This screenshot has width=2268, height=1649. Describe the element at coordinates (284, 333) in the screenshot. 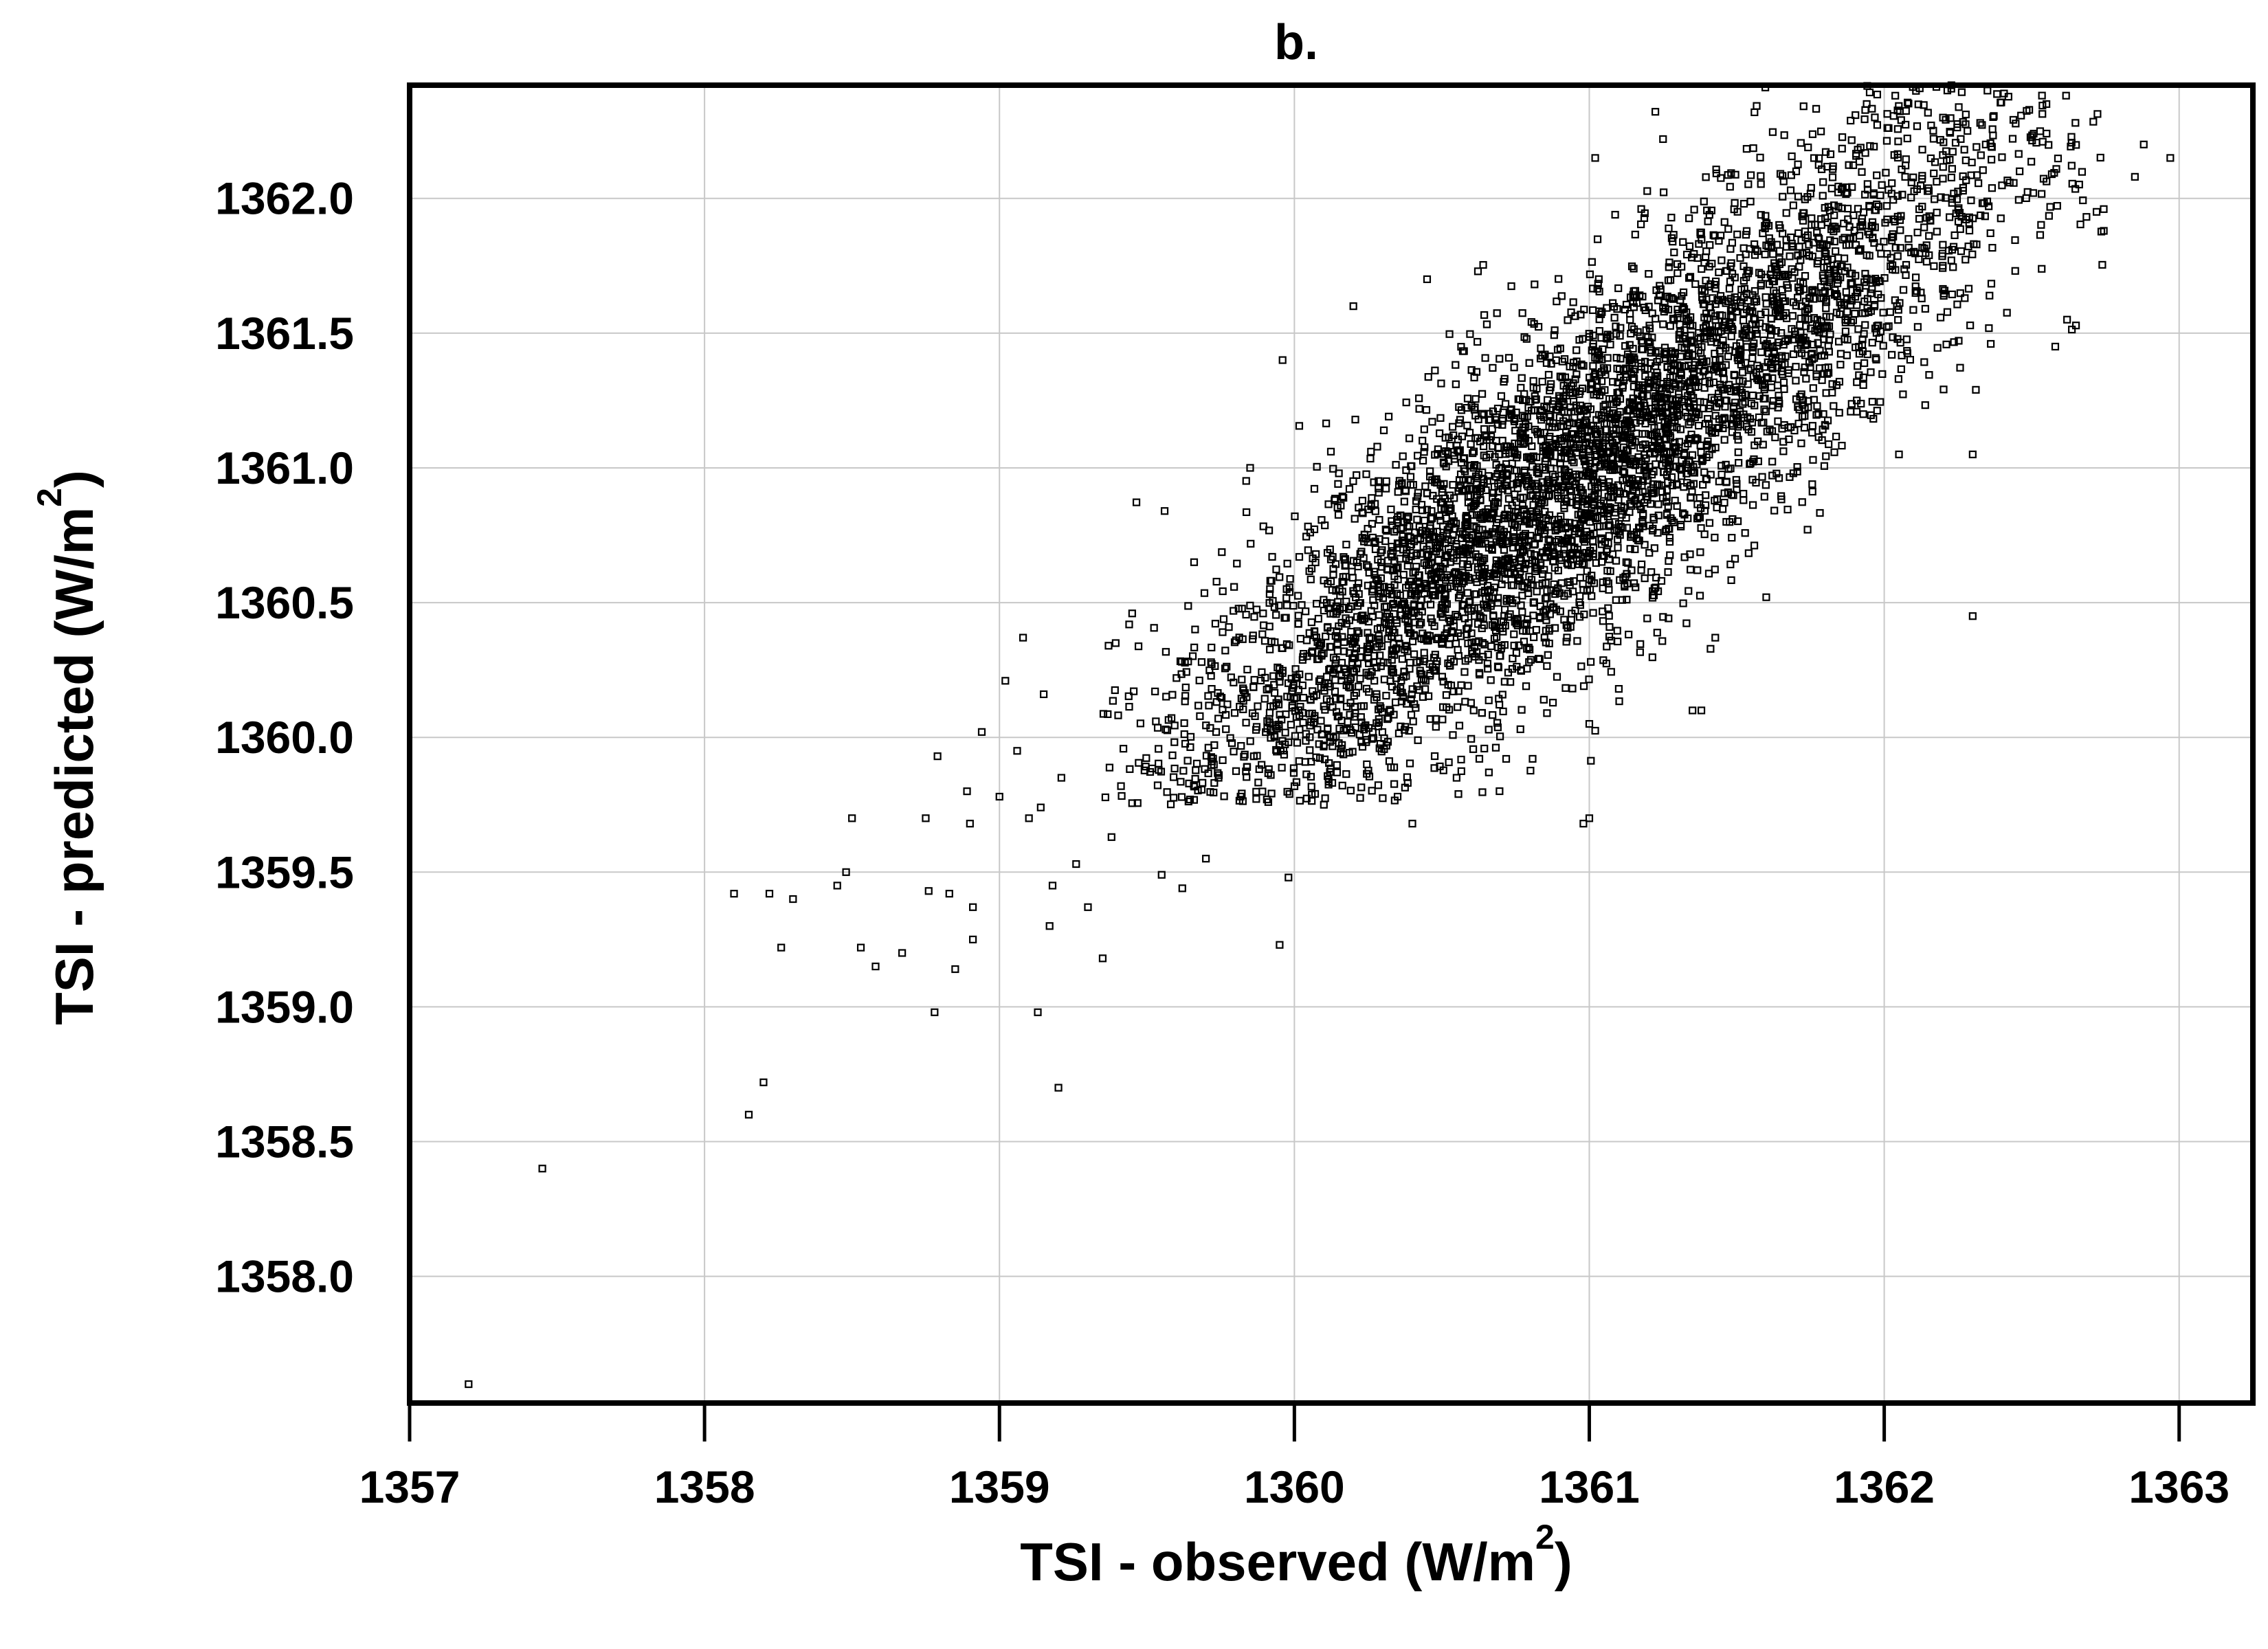

I see `y-tick-label: 1361.5` at that location.